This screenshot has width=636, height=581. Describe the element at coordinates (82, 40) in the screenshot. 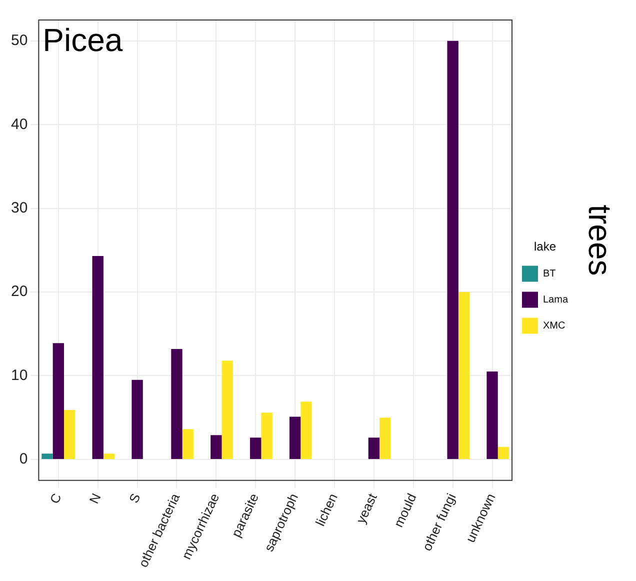

I see `chart-title: Picea` at that location.